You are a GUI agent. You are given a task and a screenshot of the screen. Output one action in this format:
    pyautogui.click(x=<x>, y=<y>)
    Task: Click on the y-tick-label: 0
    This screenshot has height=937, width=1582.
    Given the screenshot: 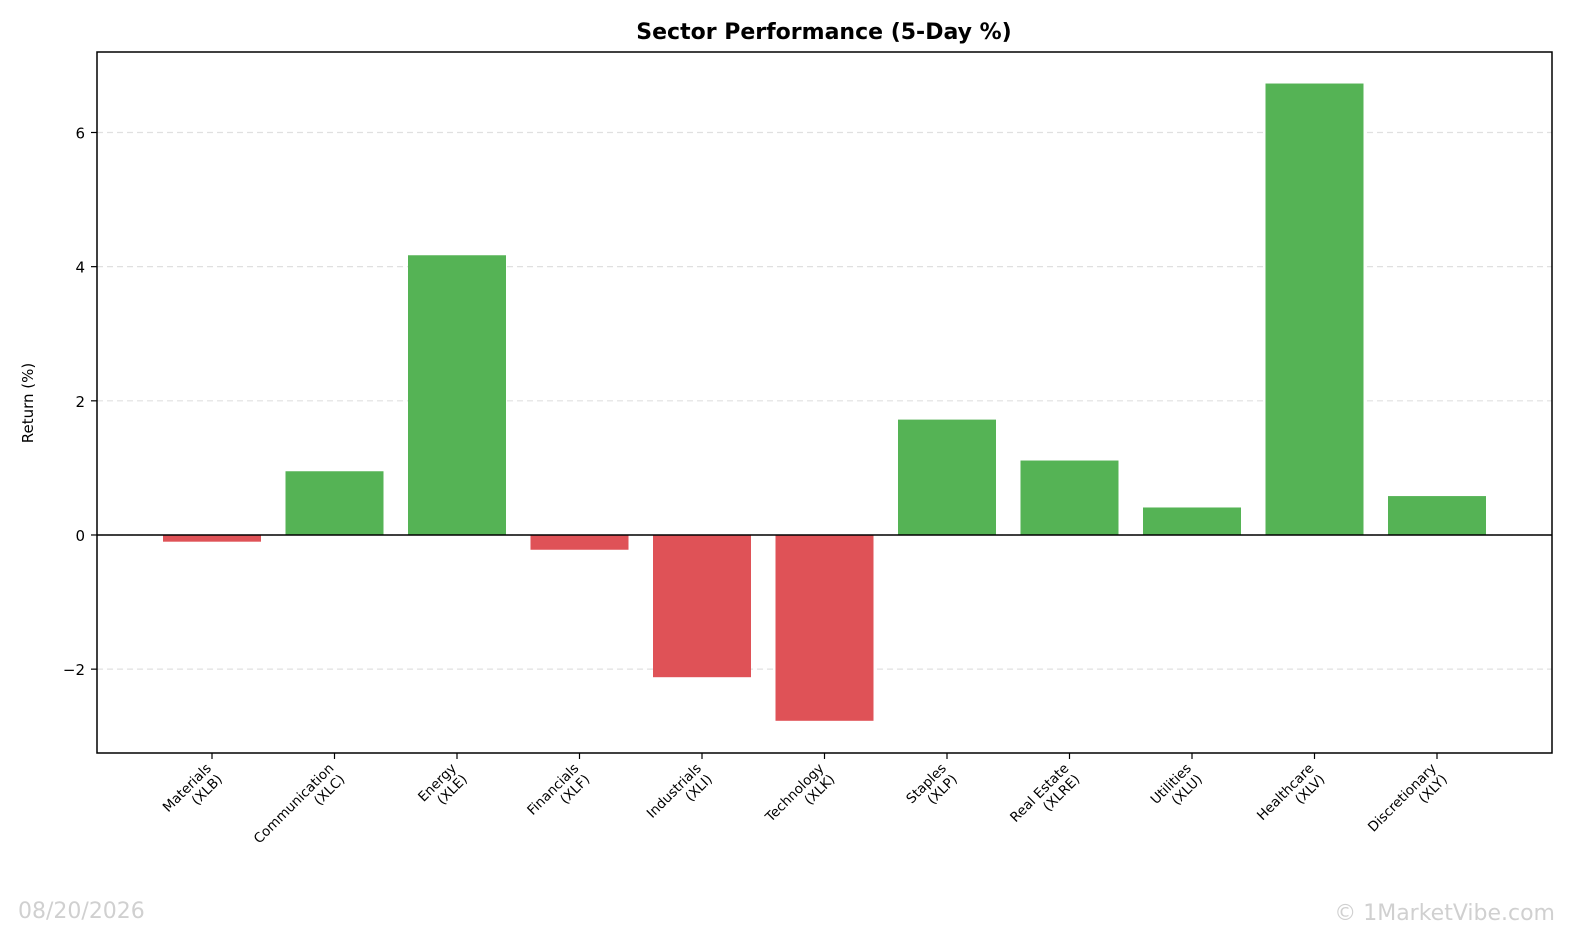 What is the action you would take?
    pyautogui.click(x=80, y=536)
    